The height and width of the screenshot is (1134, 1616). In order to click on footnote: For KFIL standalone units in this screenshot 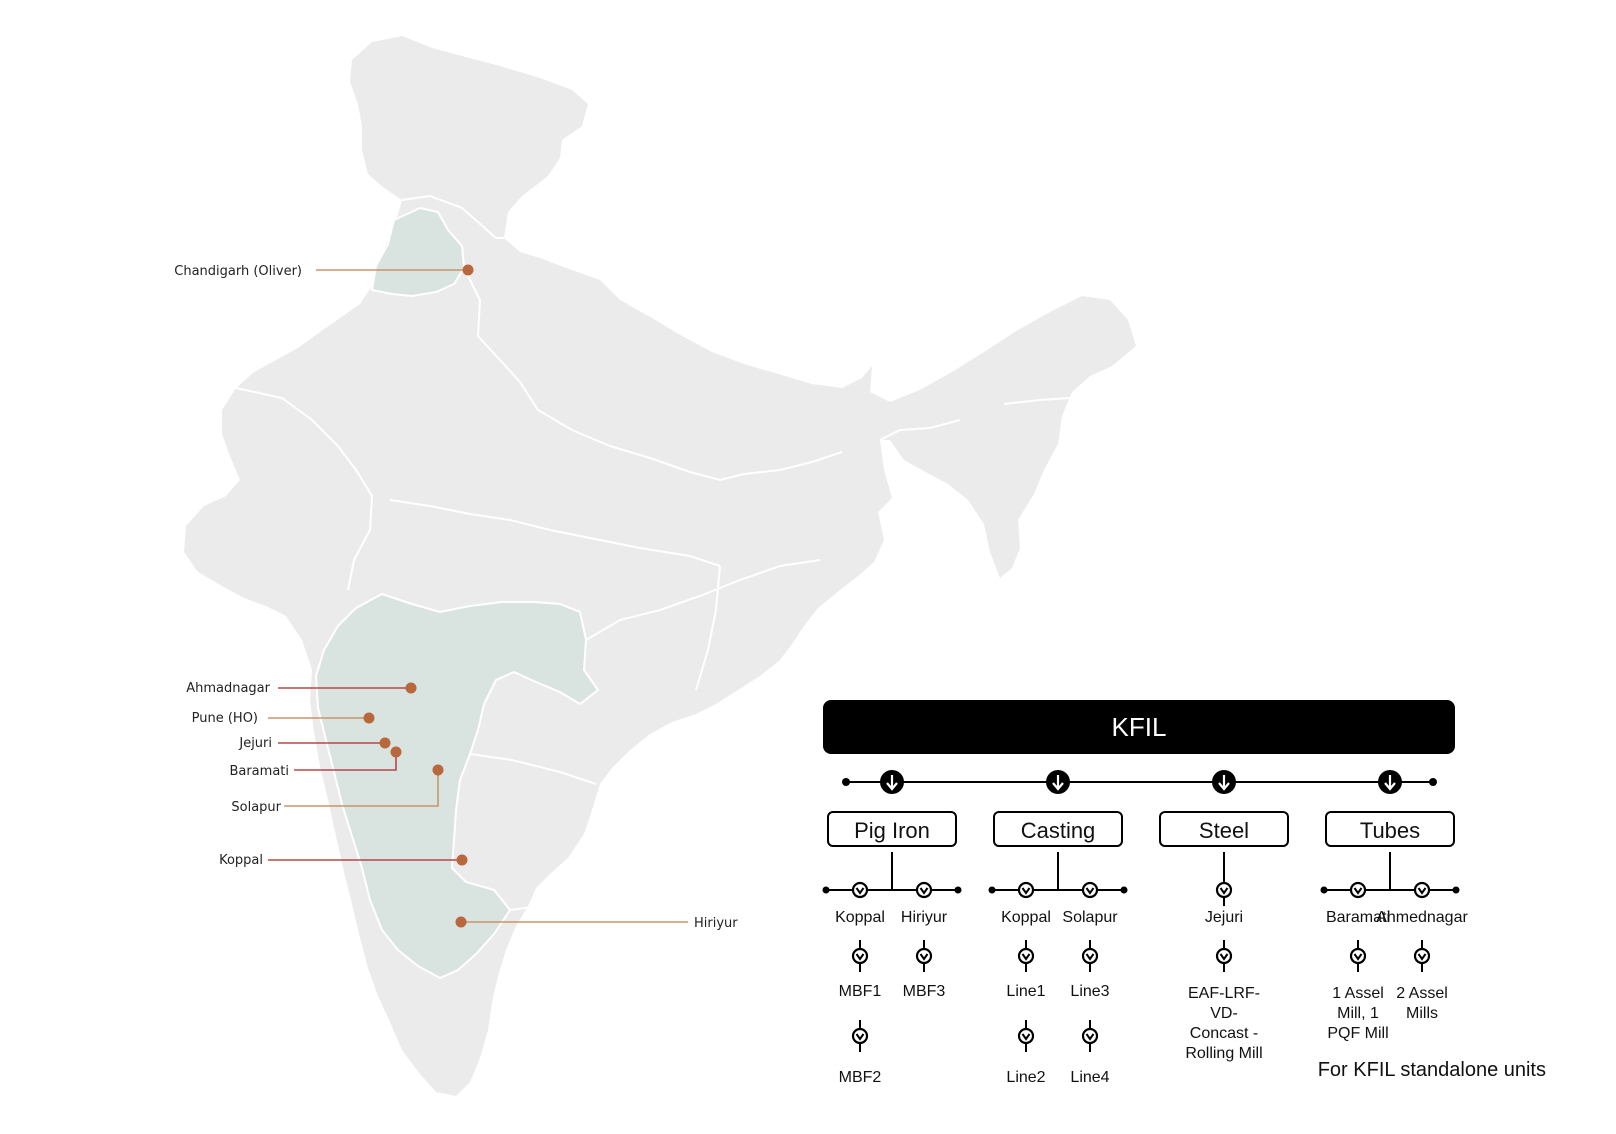, I will do `click(1431, 1070)`.